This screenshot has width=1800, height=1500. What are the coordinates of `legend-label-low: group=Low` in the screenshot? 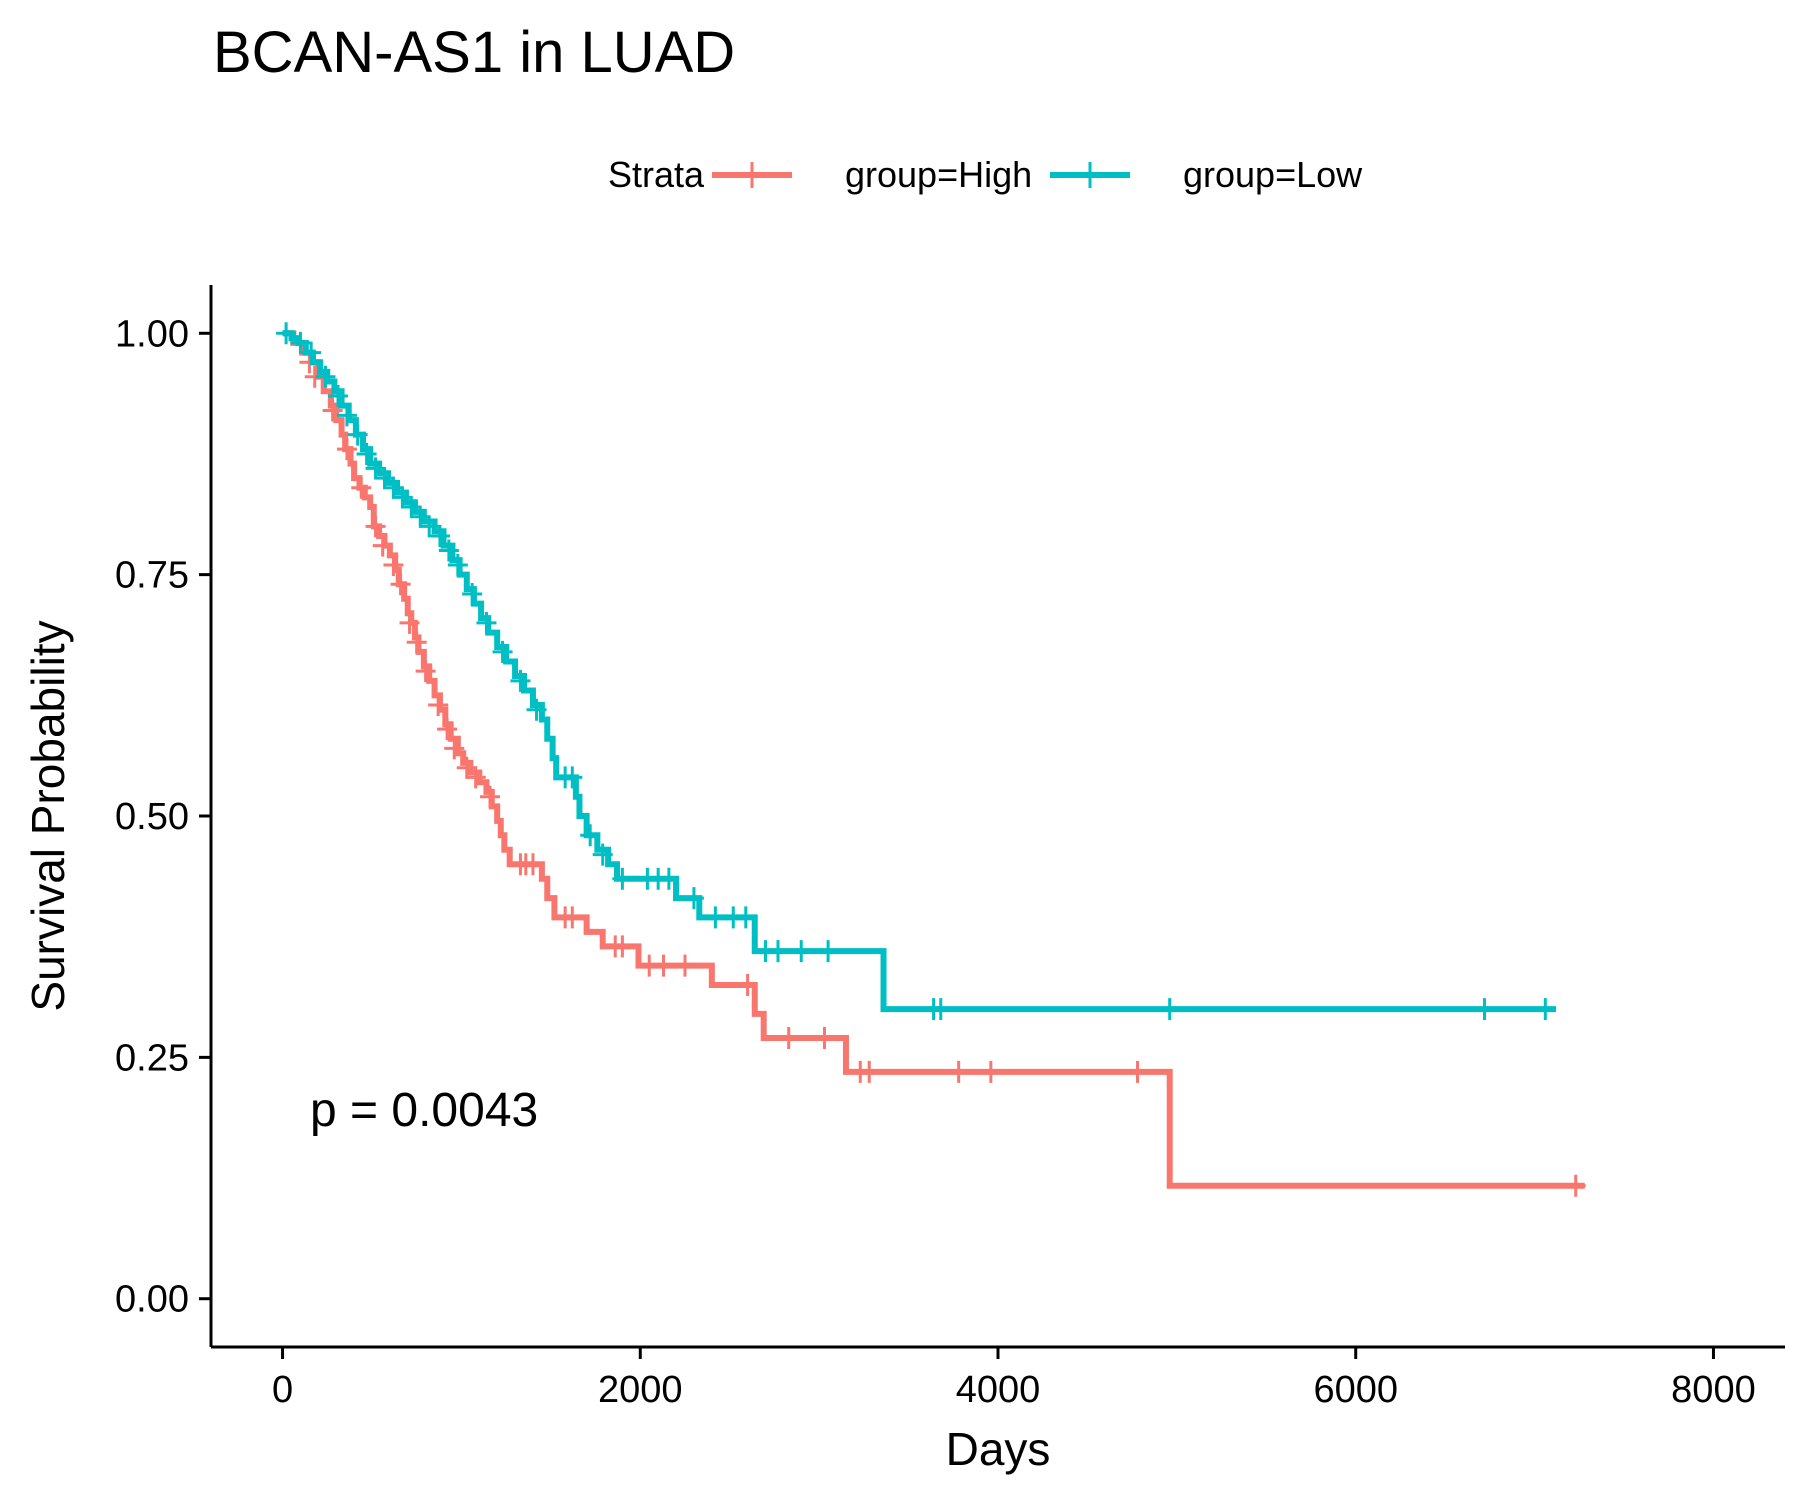 It's located at (1273, 174).